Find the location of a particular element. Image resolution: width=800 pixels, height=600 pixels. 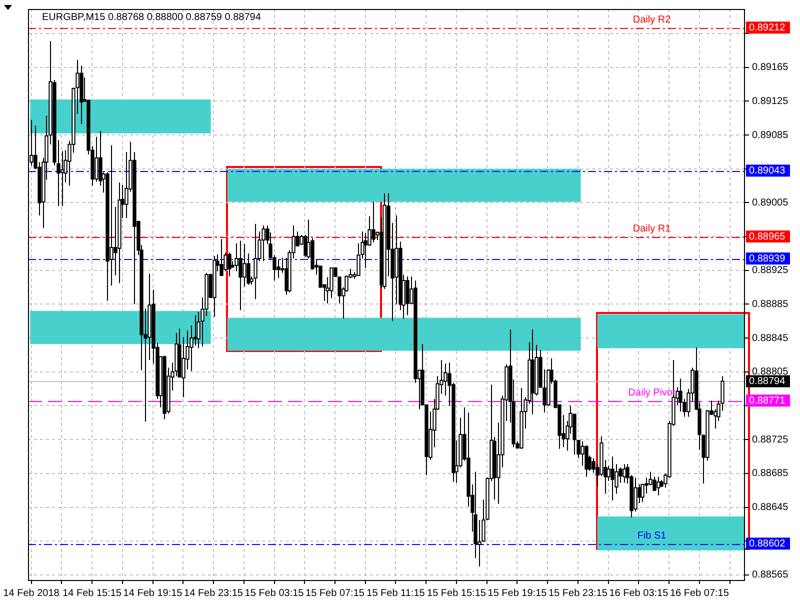

x-tick-label: 14 Feb 23:15 is located at coordinates (214, 593).